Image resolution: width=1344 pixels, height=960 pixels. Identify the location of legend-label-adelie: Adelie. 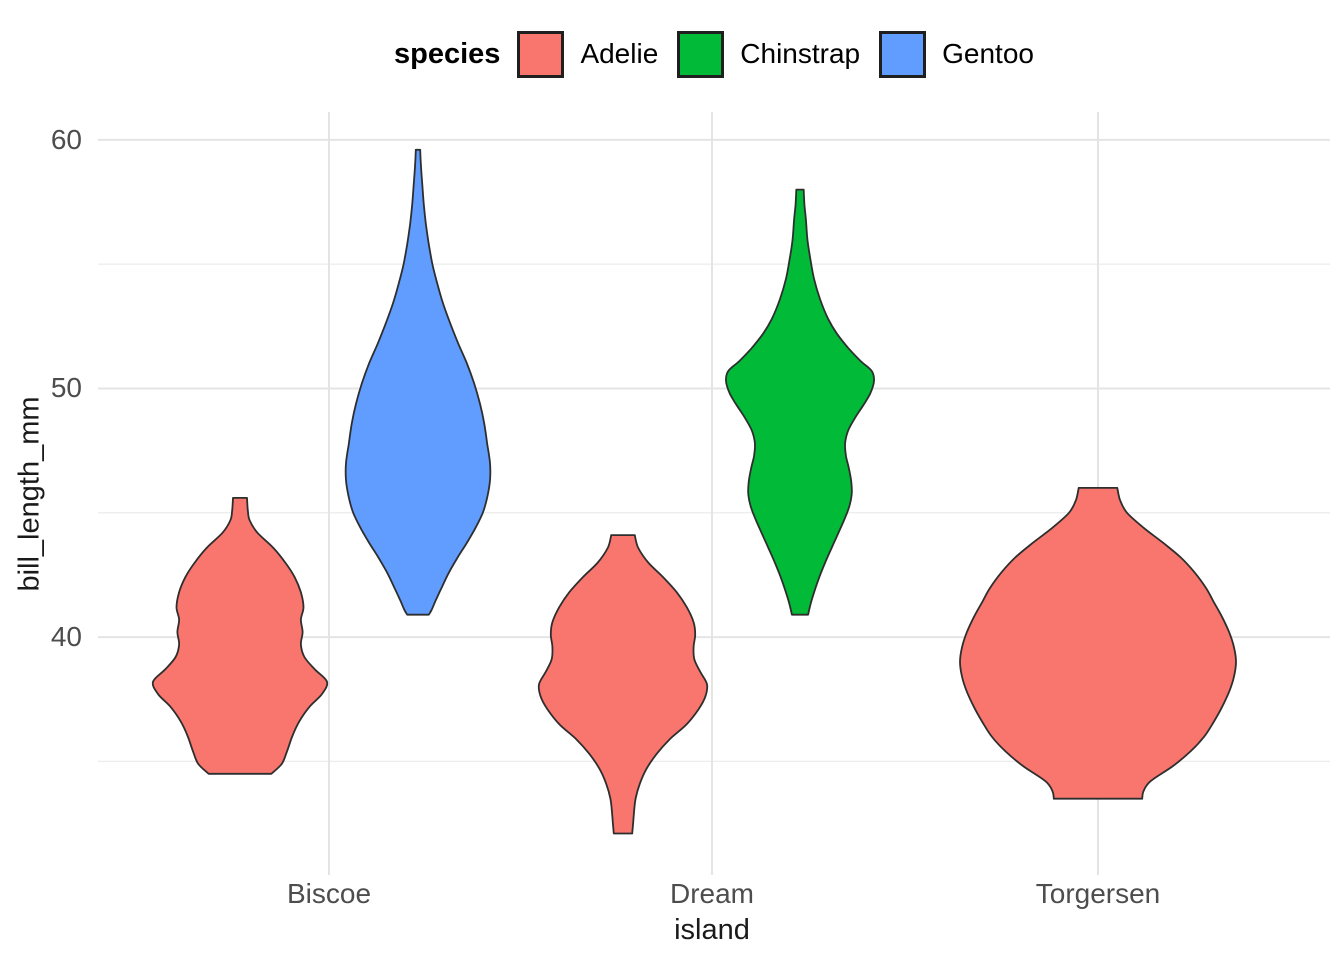
(619, 53).